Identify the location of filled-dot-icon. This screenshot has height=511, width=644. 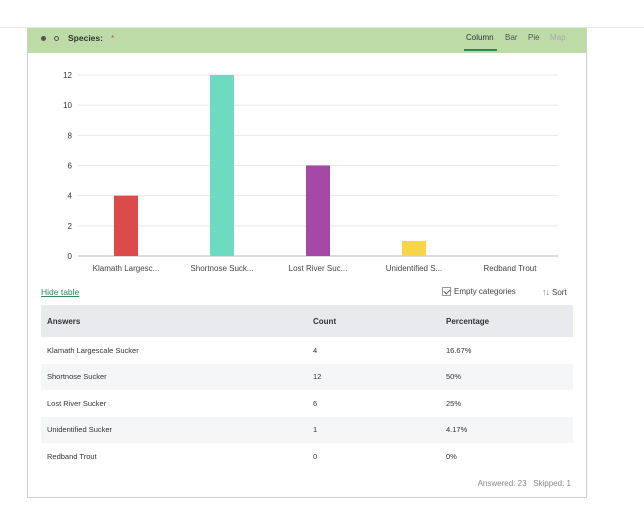
(43, 38).